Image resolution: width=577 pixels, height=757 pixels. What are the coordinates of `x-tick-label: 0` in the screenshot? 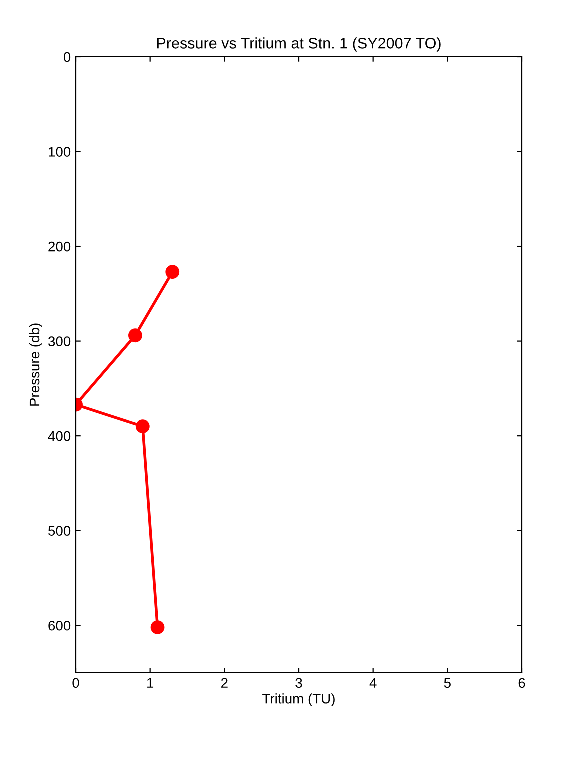 It's located at (76, 683).